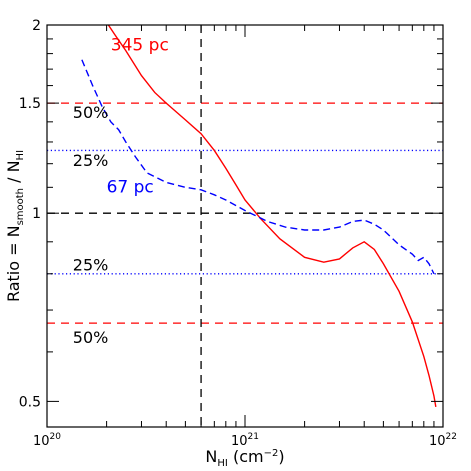  I want to click on y-axis-title-mid: / N, so click(13, 174).